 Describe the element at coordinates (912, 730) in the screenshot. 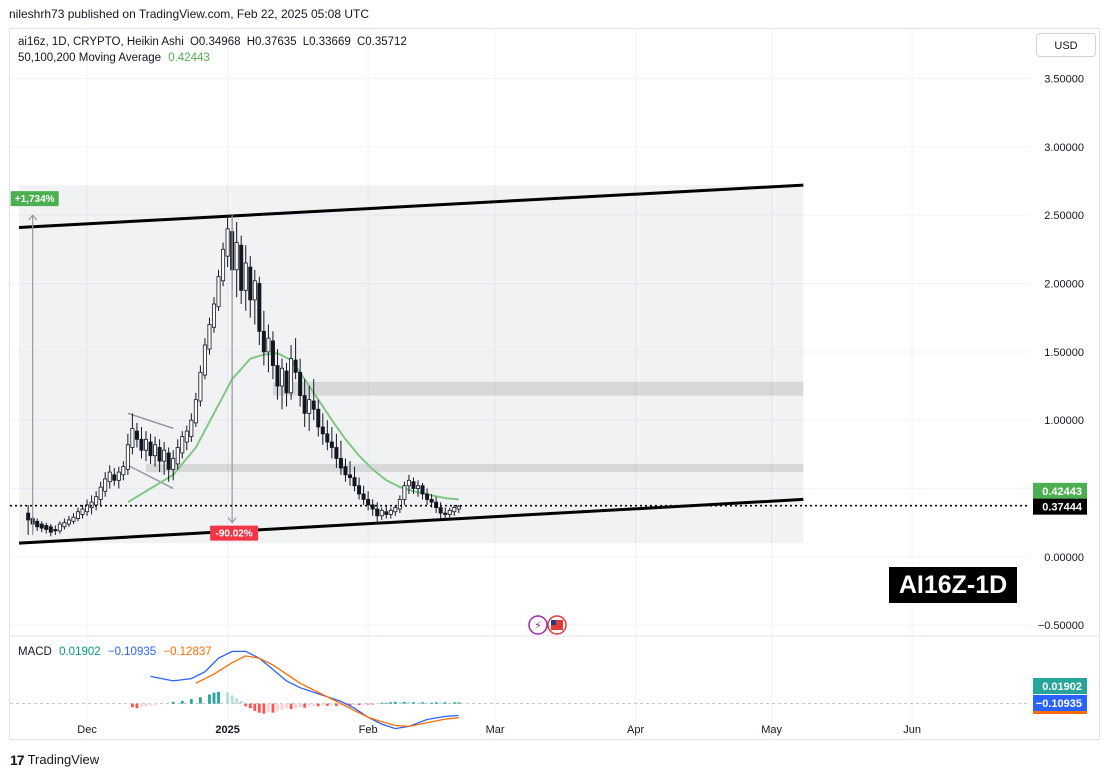

I see `x-tick-label: Jun` at that location.